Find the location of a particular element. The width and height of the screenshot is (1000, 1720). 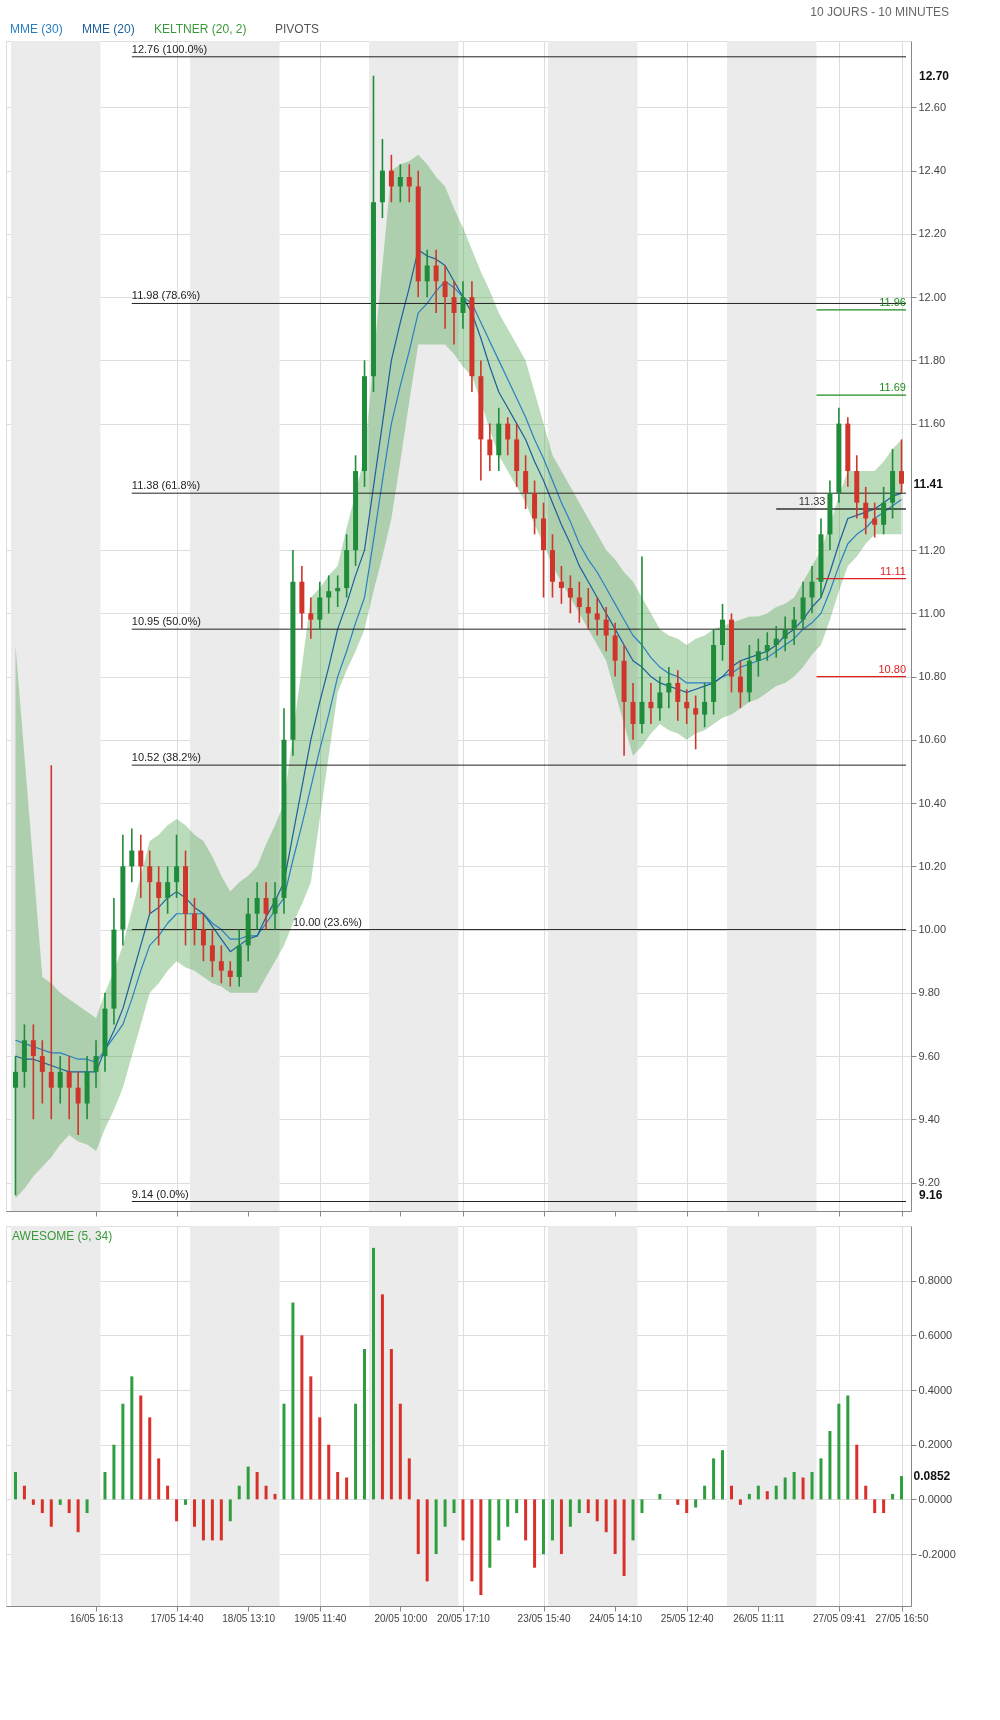

y-tick-label: 10.80 is located at coordinates (932, 676).